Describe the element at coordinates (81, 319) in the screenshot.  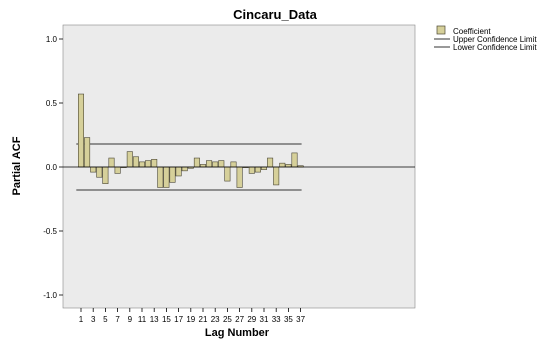
I see `x-tick-label: 1` at that location.